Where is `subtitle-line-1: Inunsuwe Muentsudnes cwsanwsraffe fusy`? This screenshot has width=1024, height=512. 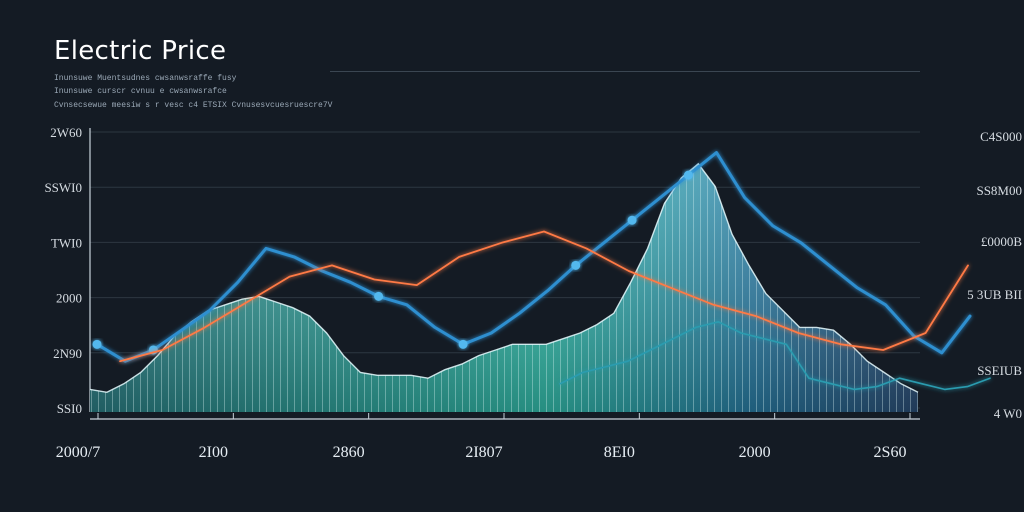
subtitle-line-1: Inunsuwe Muentsudnes cwsanwsraffe fusy is located at coordinates (145, 78).